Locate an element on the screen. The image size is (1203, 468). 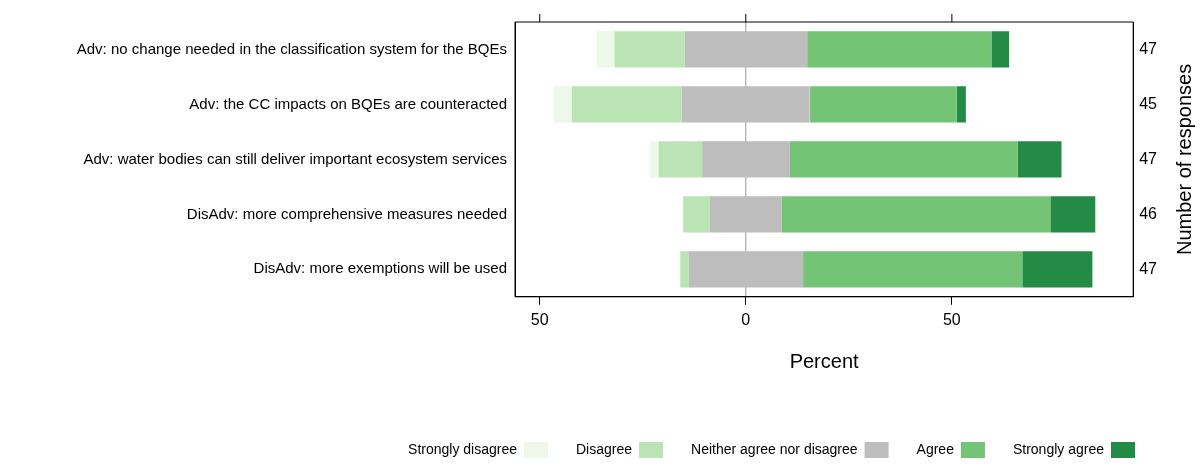
legend-label: Agree is located at coordinates (935, 448).